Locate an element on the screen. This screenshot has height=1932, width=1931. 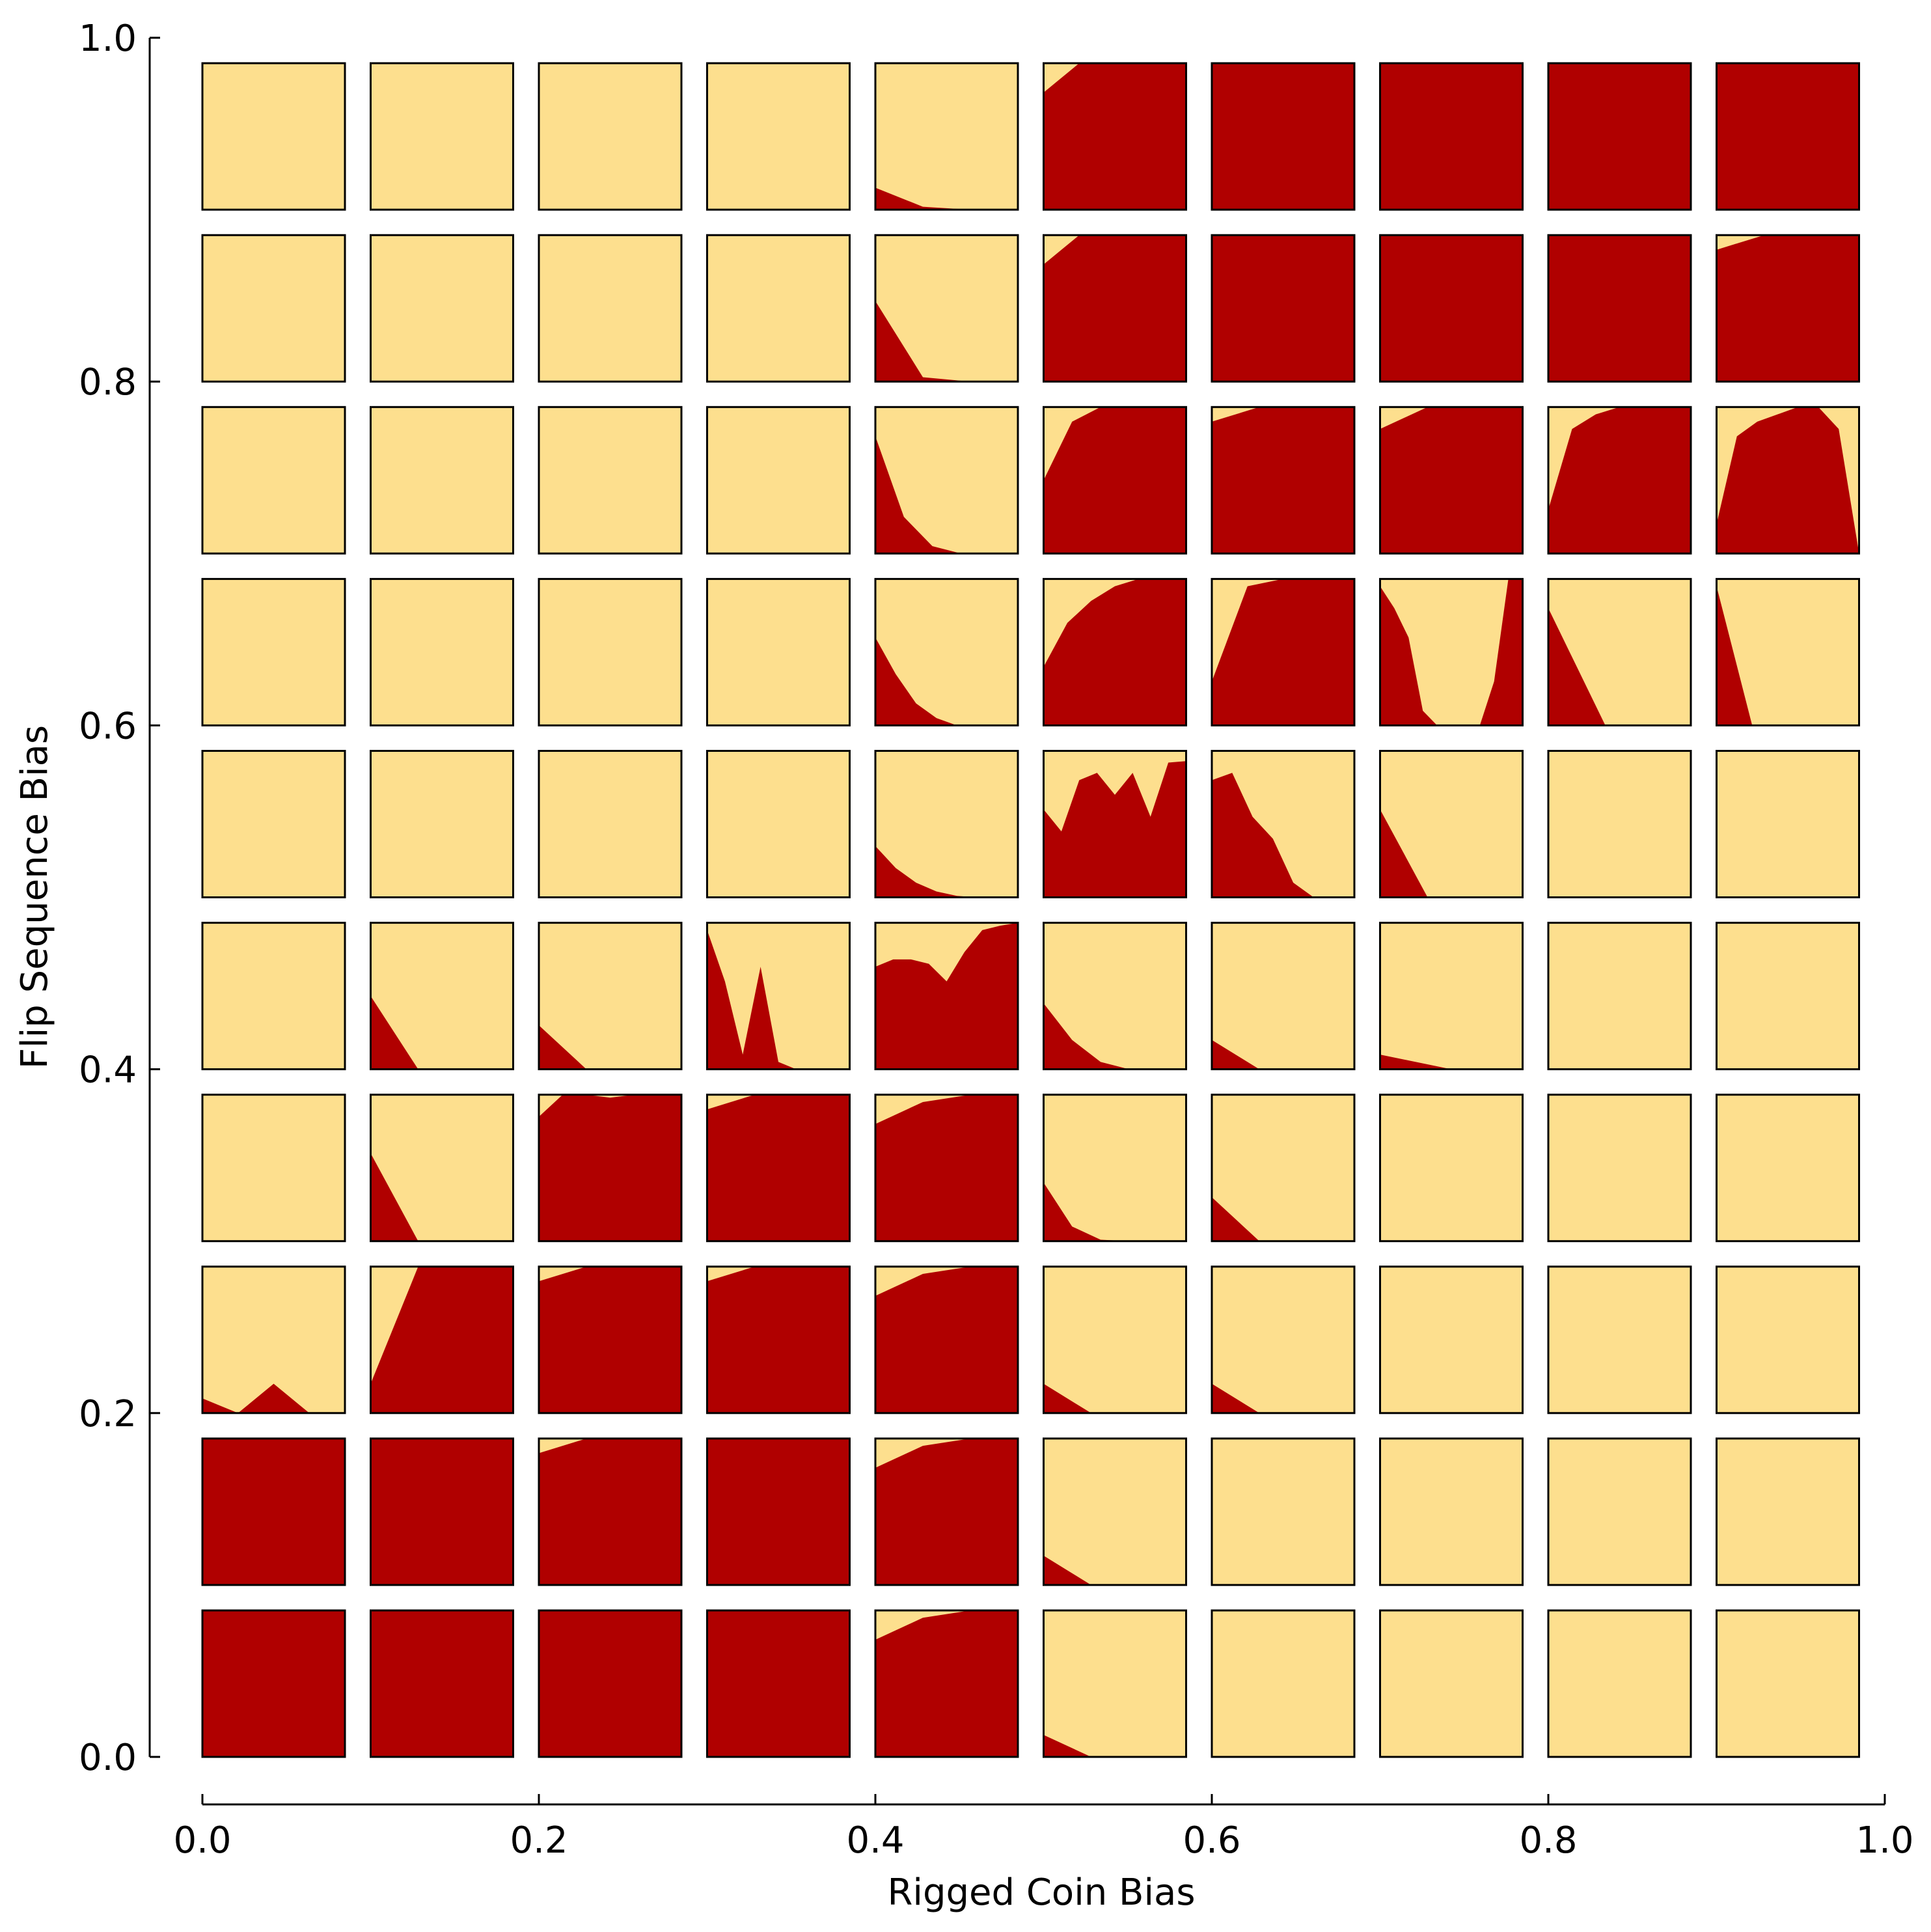
y-tick-label: 0.2 is located at coordinates (108, 1414).